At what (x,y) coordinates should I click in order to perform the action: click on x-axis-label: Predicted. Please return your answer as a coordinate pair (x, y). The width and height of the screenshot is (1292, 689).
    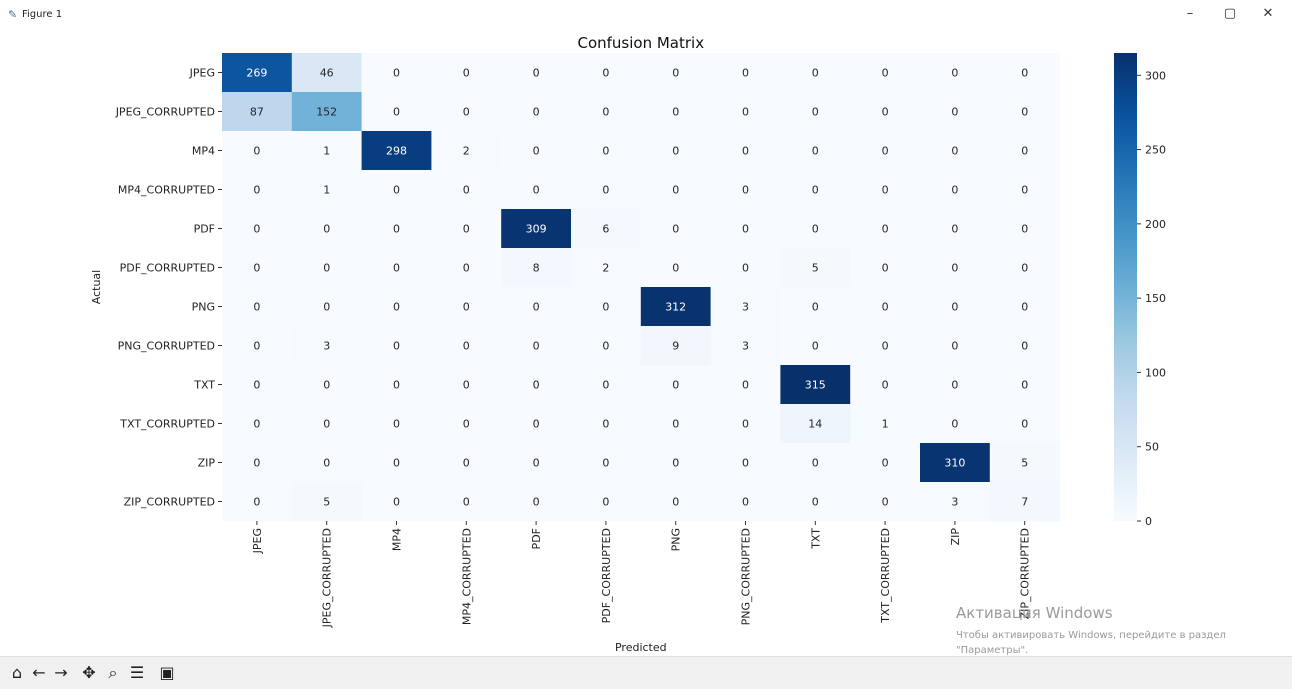
    Looking at the image, I should click on (641, 647).